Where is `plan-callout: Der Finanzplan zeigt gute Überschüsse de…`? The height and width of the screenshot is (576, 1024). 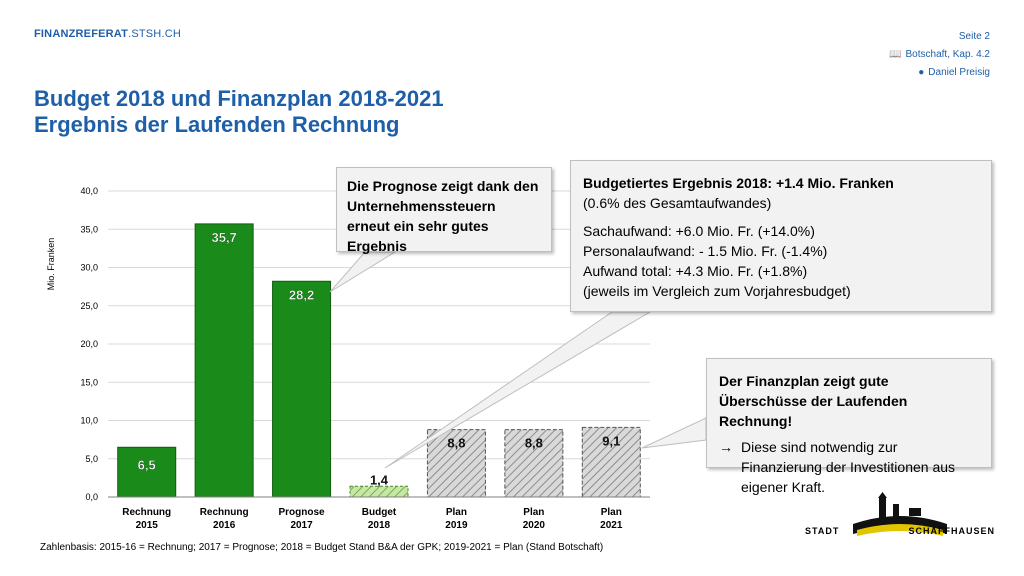 plan-callout: Der Finanzplan zeigt gute Überschüsse de… is located at coordinates (849, 426).